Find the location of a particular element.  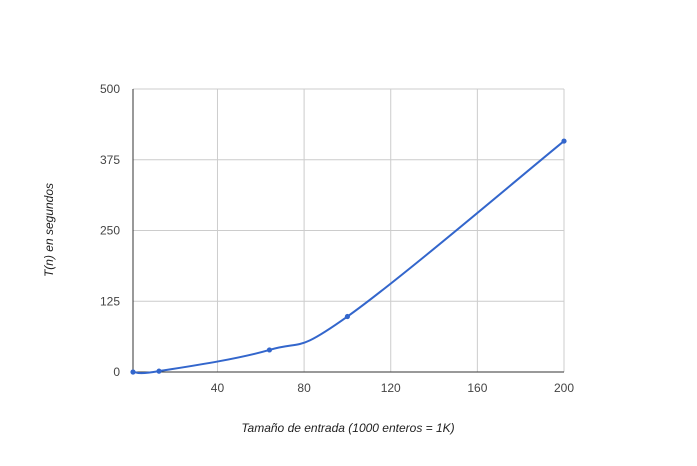

x-tick-label: 120 is located at coordinates (391, 388).